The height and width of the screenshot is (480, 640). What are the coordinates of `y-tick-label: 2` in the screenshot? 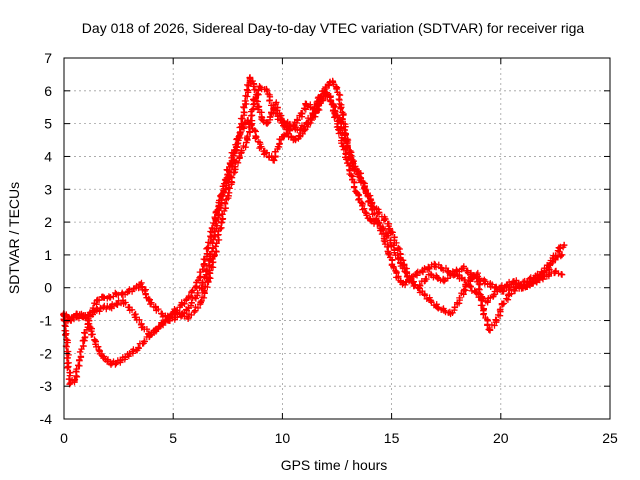 It's located at (48, 222).